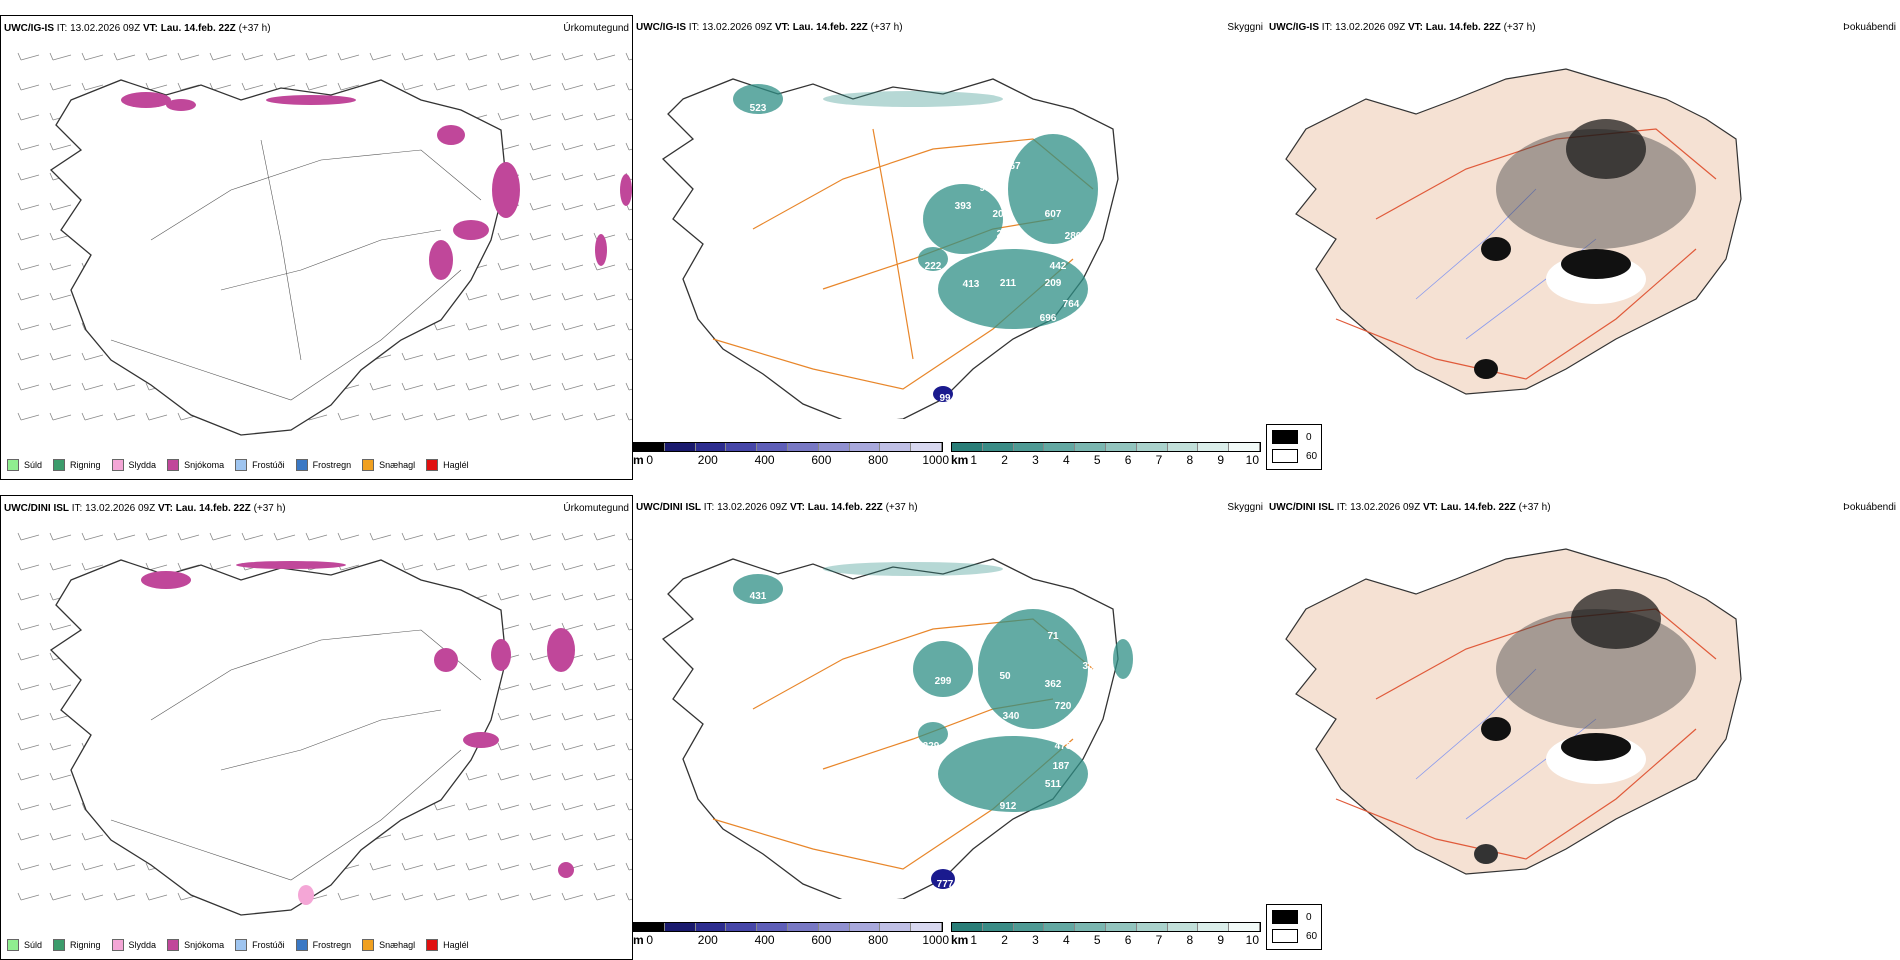 The image size is (1900, 960). Describe the element at coordinates (709, 507) in the screenshot. I see `it-label: IT:` at that location.